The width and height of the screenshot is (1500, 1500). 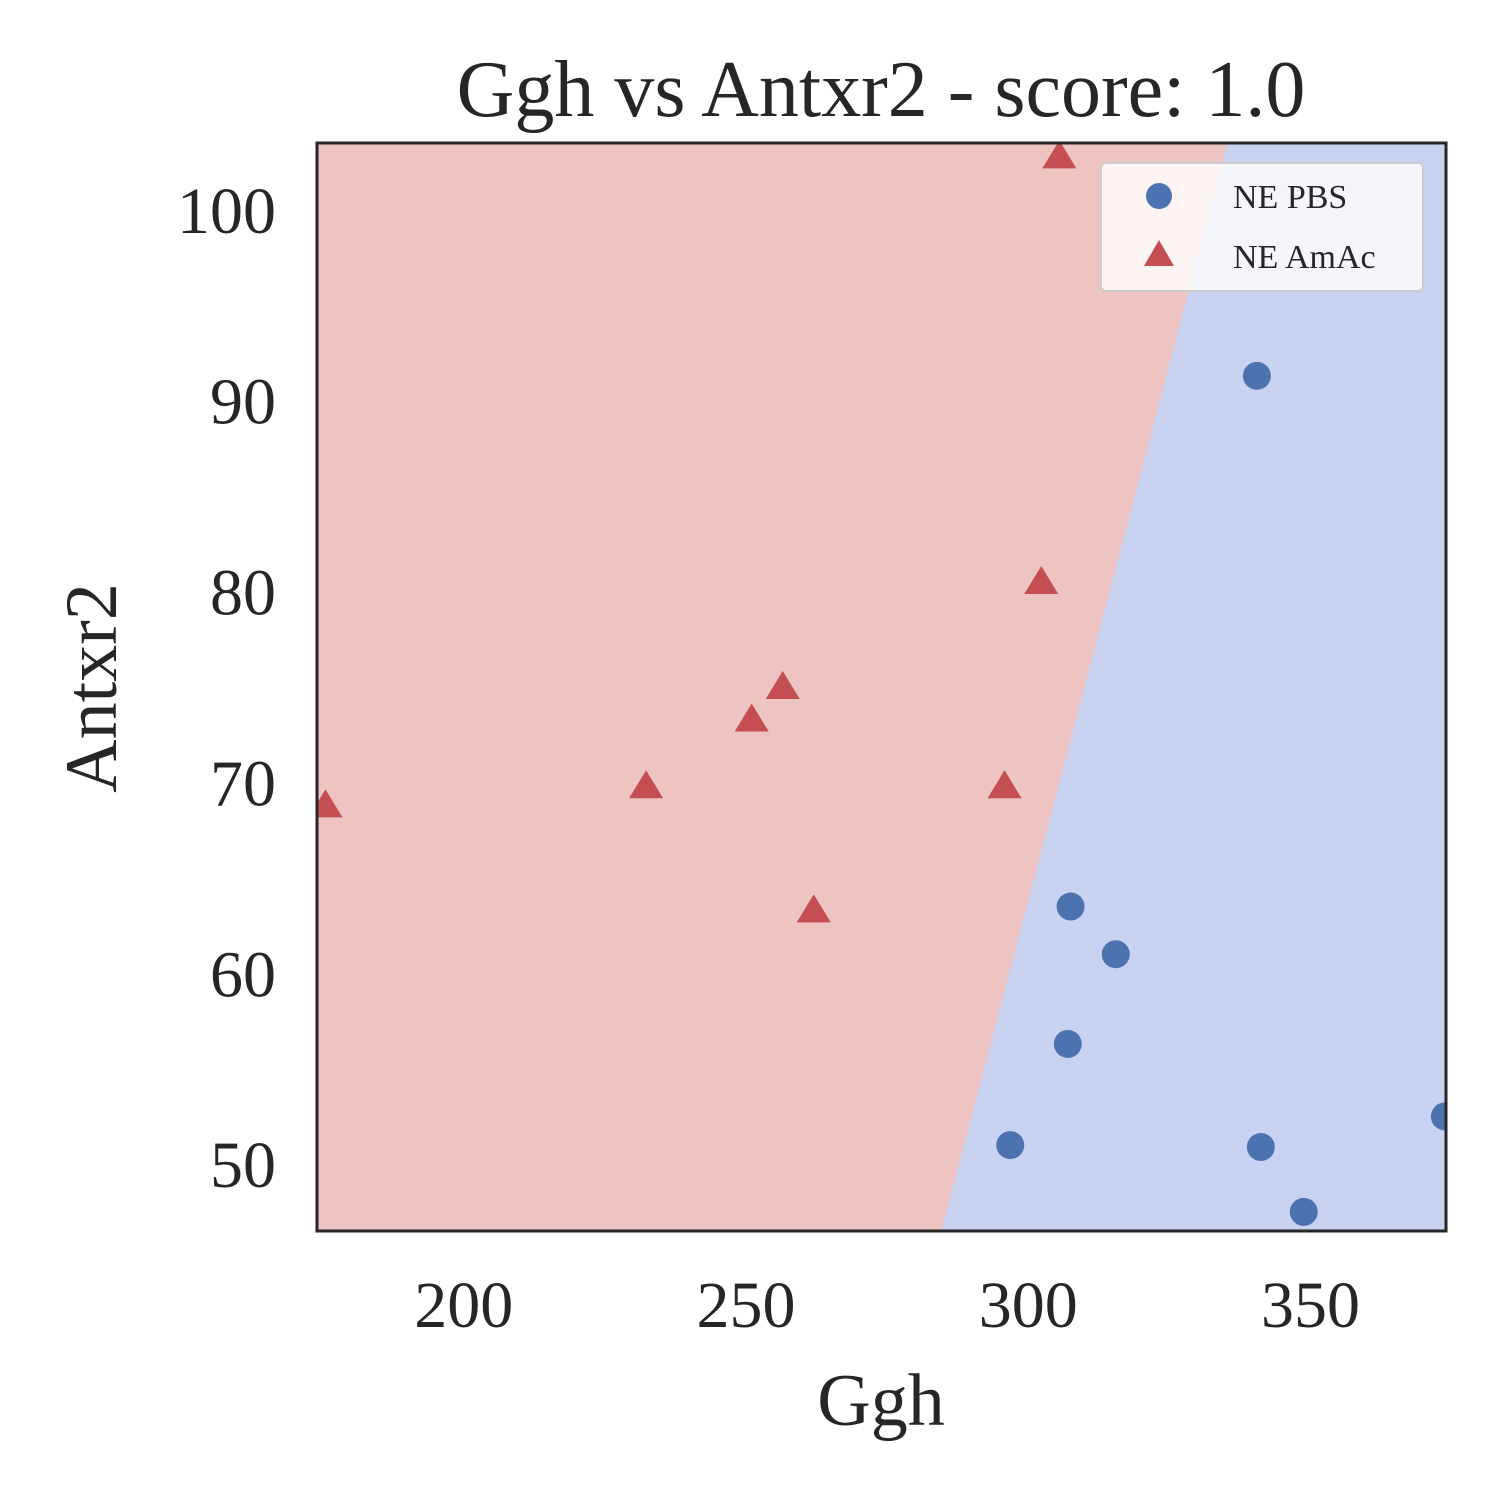 What do you see at coordinates (243, 593) in the screenshot?
I see `y-tick-label: 80` at bounding box center [243, 593].